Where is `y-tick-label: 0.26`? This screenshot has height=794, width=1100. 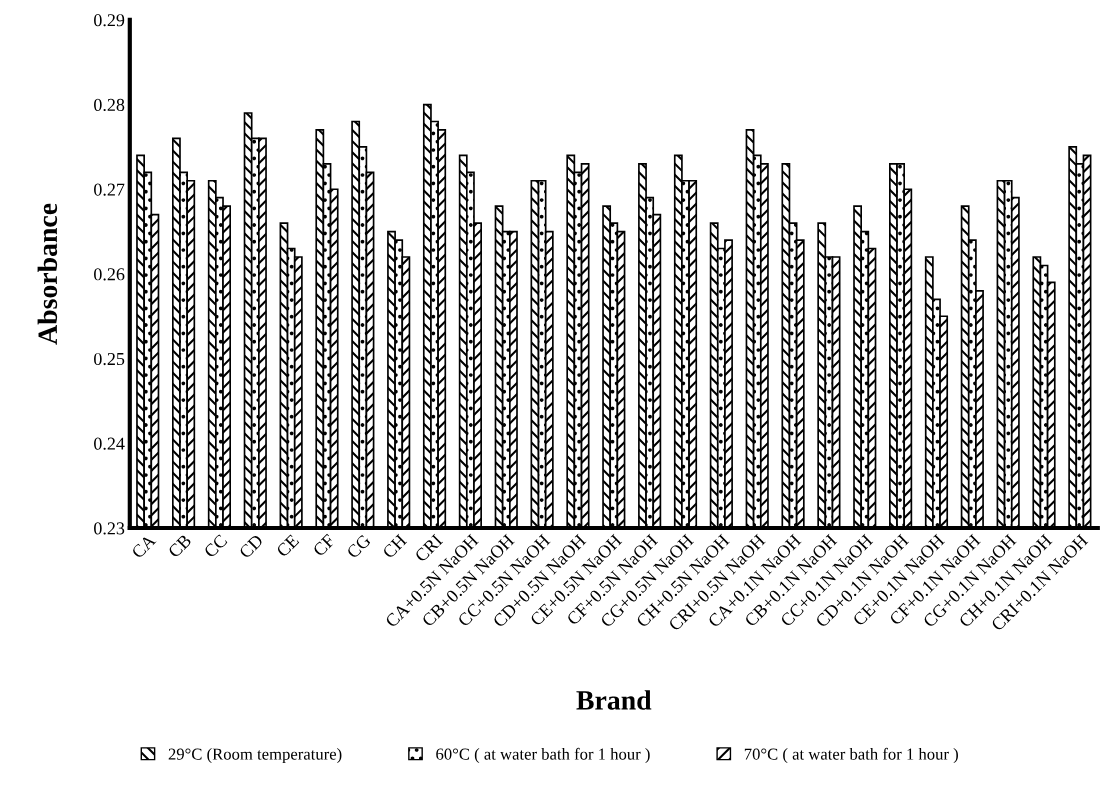
y-tick-label: 0.26 is located at coordinates (109, 274).